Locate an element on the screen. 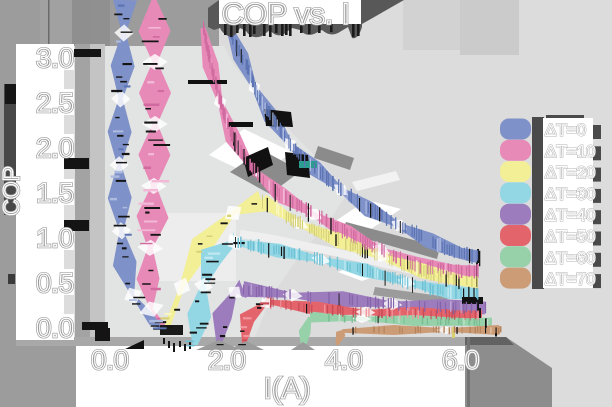  svg-text: COP vs. I is located at coordinates (286, 15).